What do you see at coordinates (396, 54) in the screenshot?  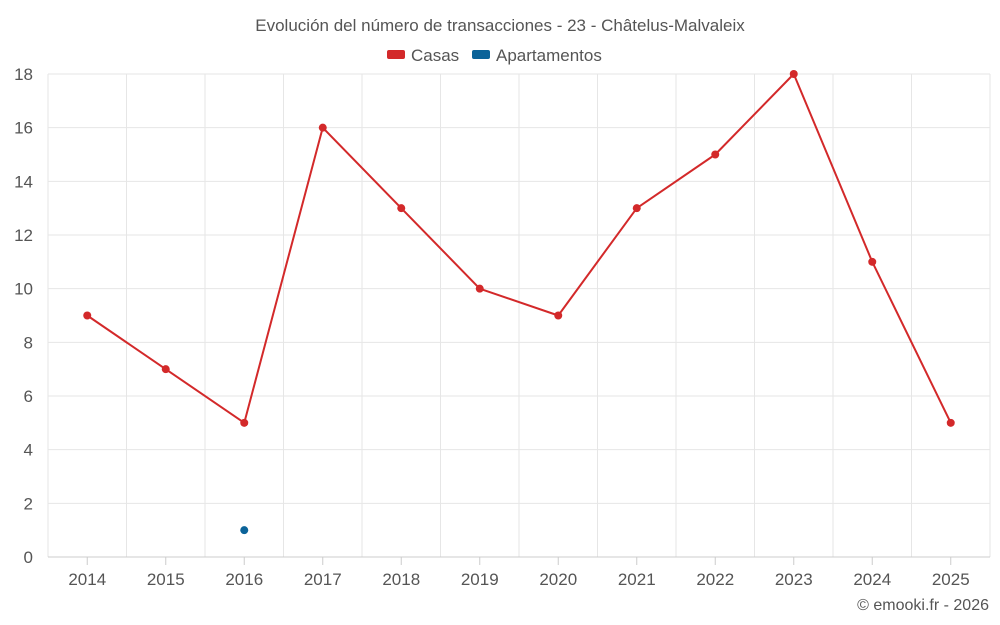 I see `legend-swatch-casas` at bounding box center [396, 54].